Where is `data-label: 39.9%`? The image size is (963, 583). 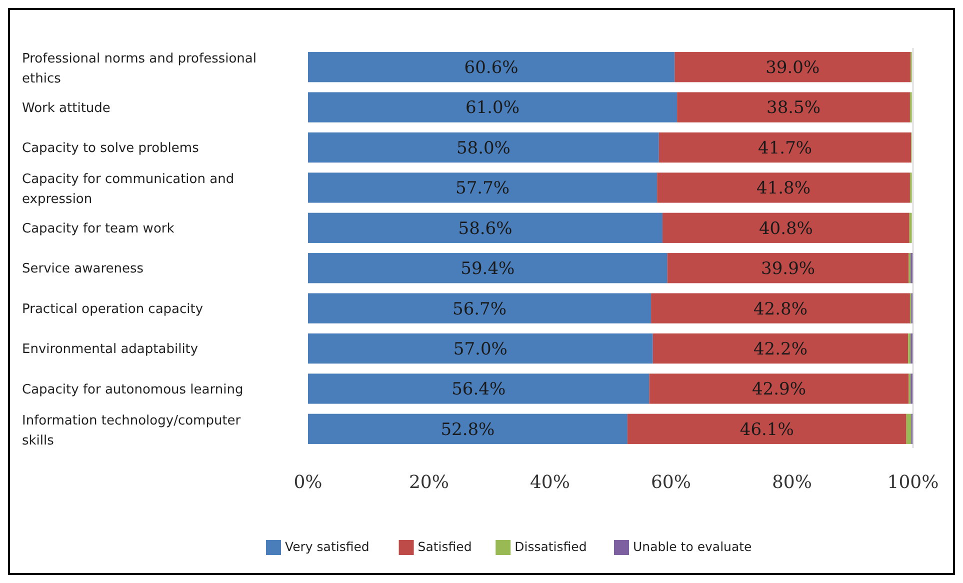
data-label: 39.9% is located at coordinates (788, 269).